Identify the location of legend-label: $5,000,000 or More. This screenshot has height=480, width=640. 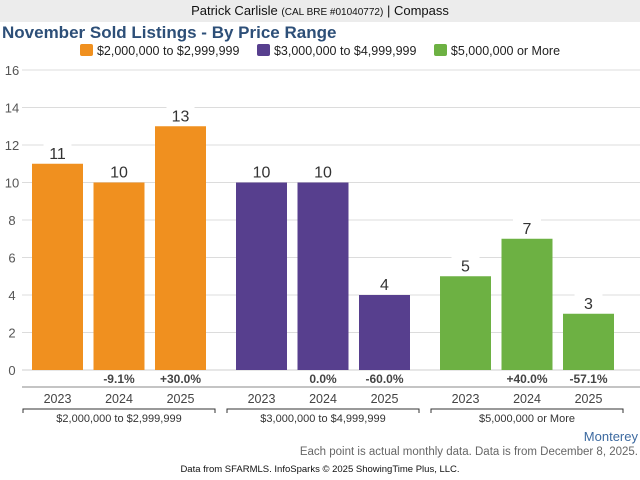
(505, 51).